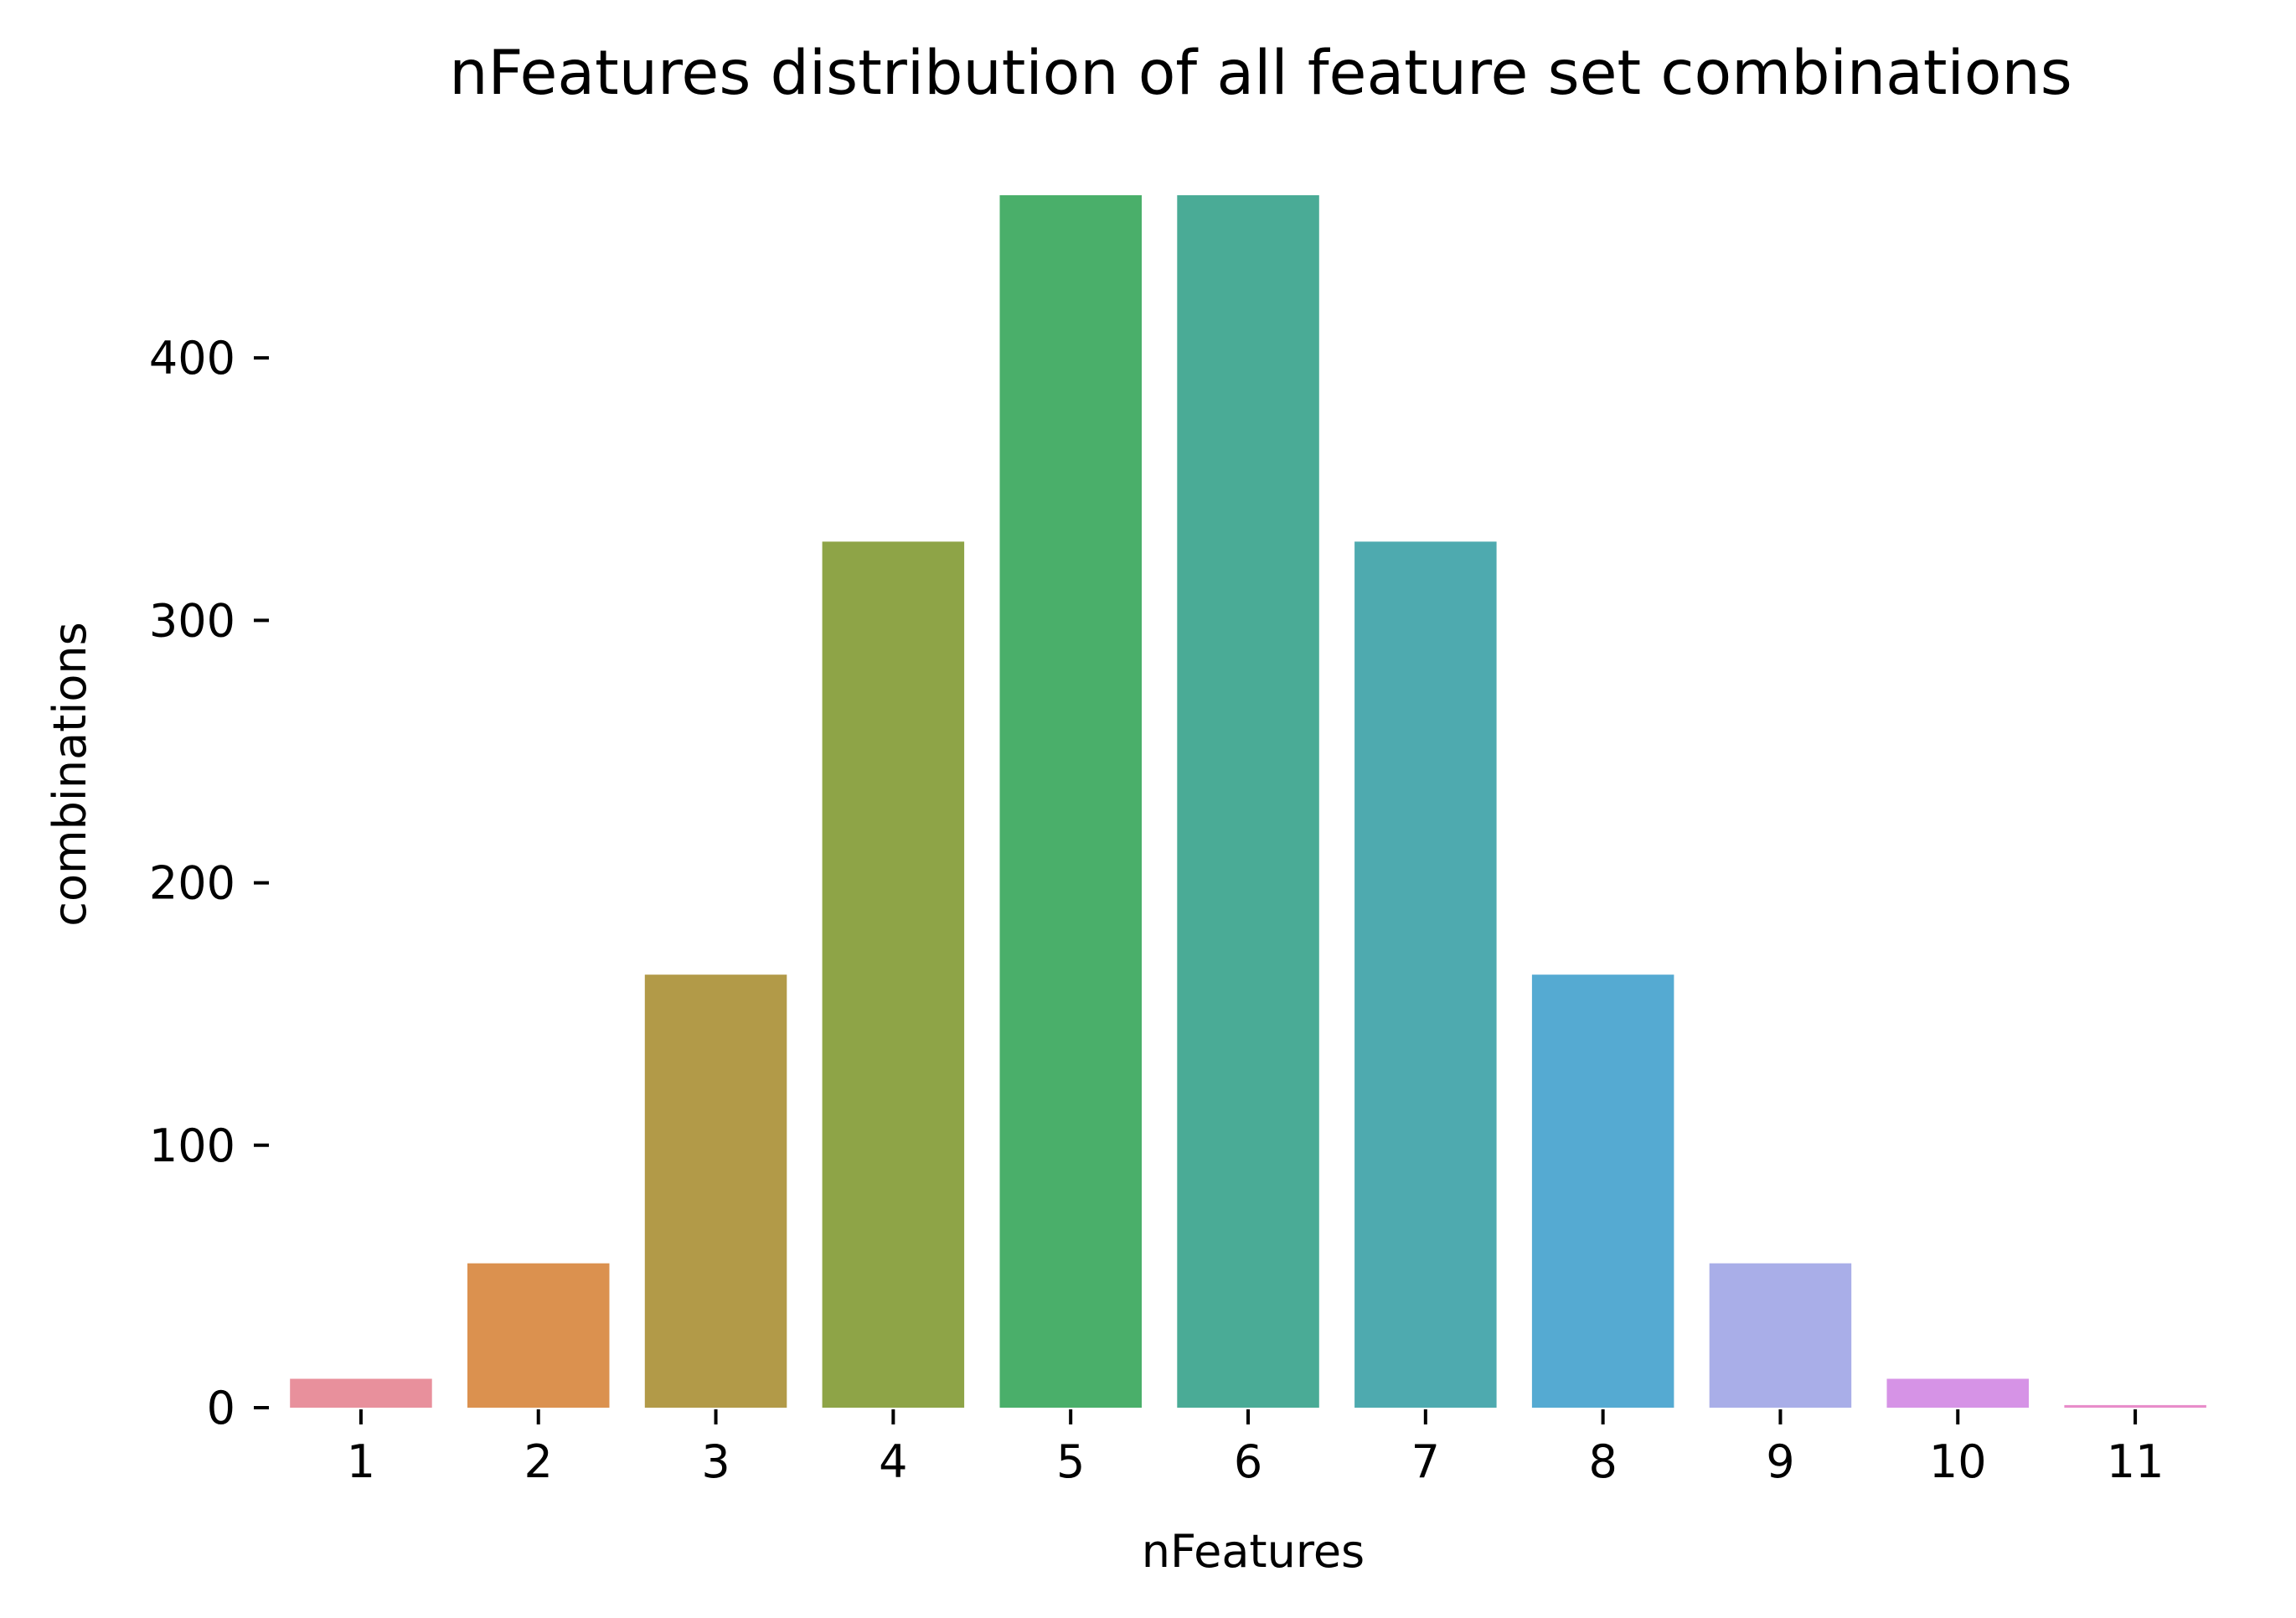  Describe the element at coordinates (893, 1461) in the screenshot. I see `x-tick-label: 4` at that location.